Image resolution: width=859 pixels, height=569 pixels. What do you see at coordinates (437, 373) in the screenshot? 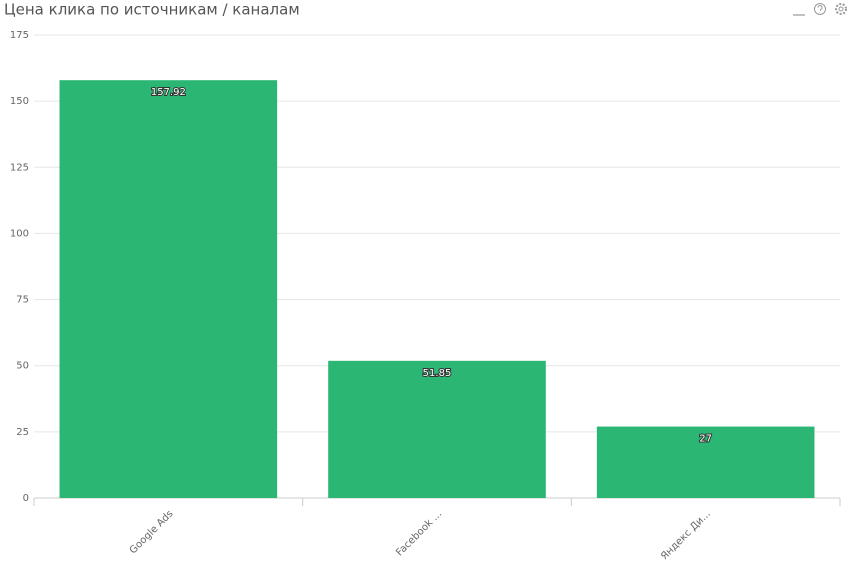
I see `value-label: 51.85` at bounding box center [437, 373].